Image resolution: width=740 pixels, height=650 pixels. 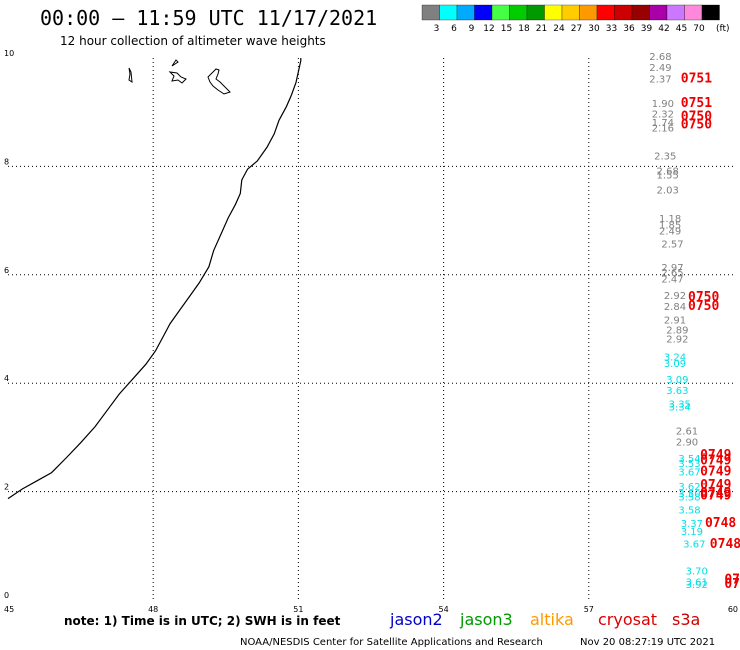 I want to click on wave-height-label: 3.37, so click(x=692, y=524).